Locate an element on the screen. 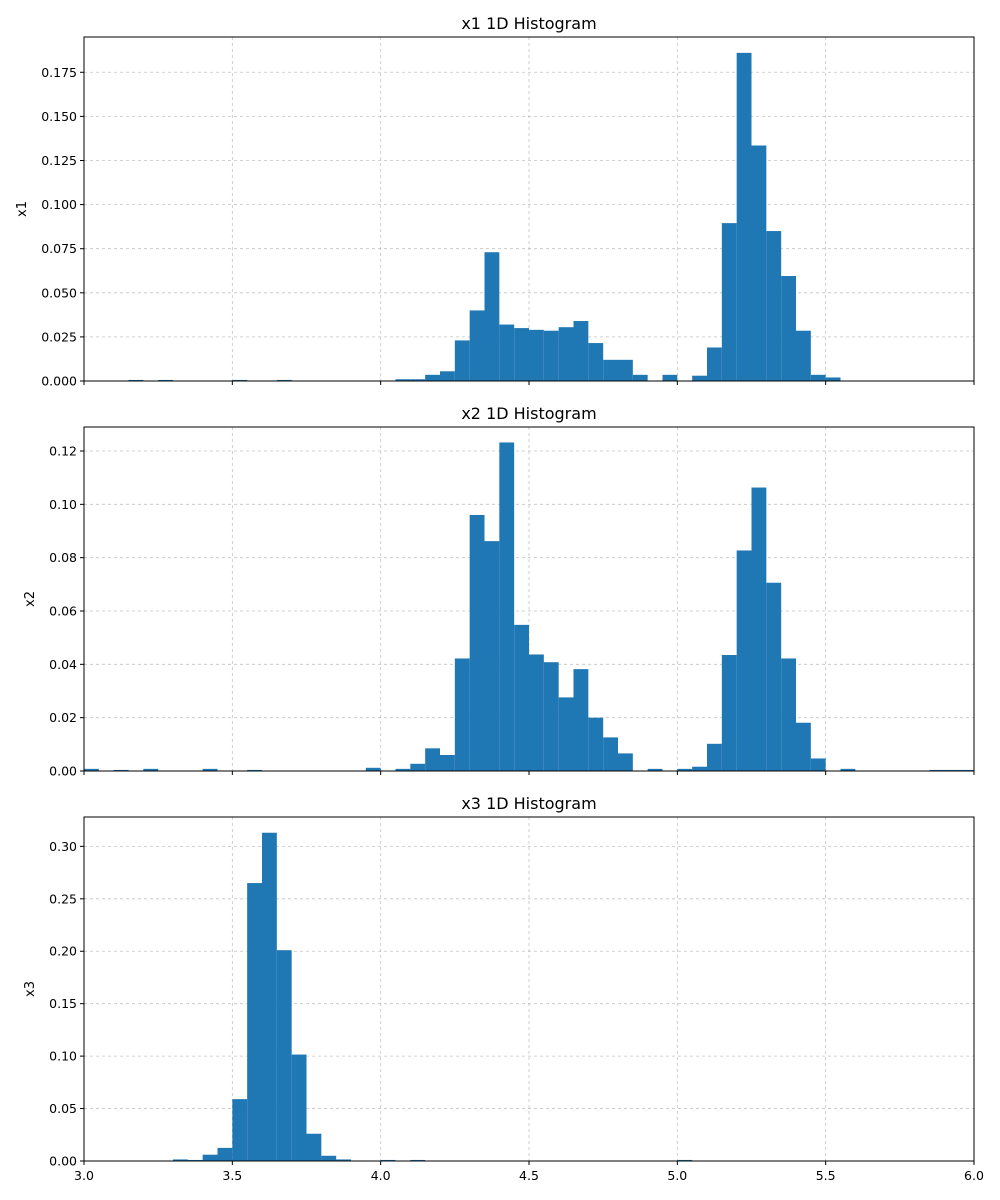  x-tick-label: 4.0 is located at coordinates (381, 1175).